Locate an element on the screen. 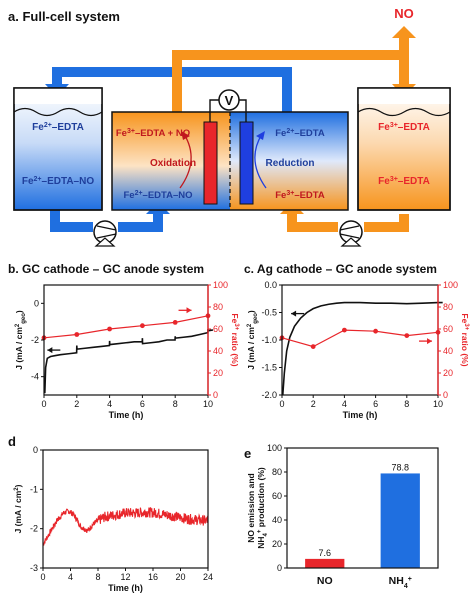 The height and width of the screenshot is (605, 474). panel-d-label: d is located at coordinates (12, 441).